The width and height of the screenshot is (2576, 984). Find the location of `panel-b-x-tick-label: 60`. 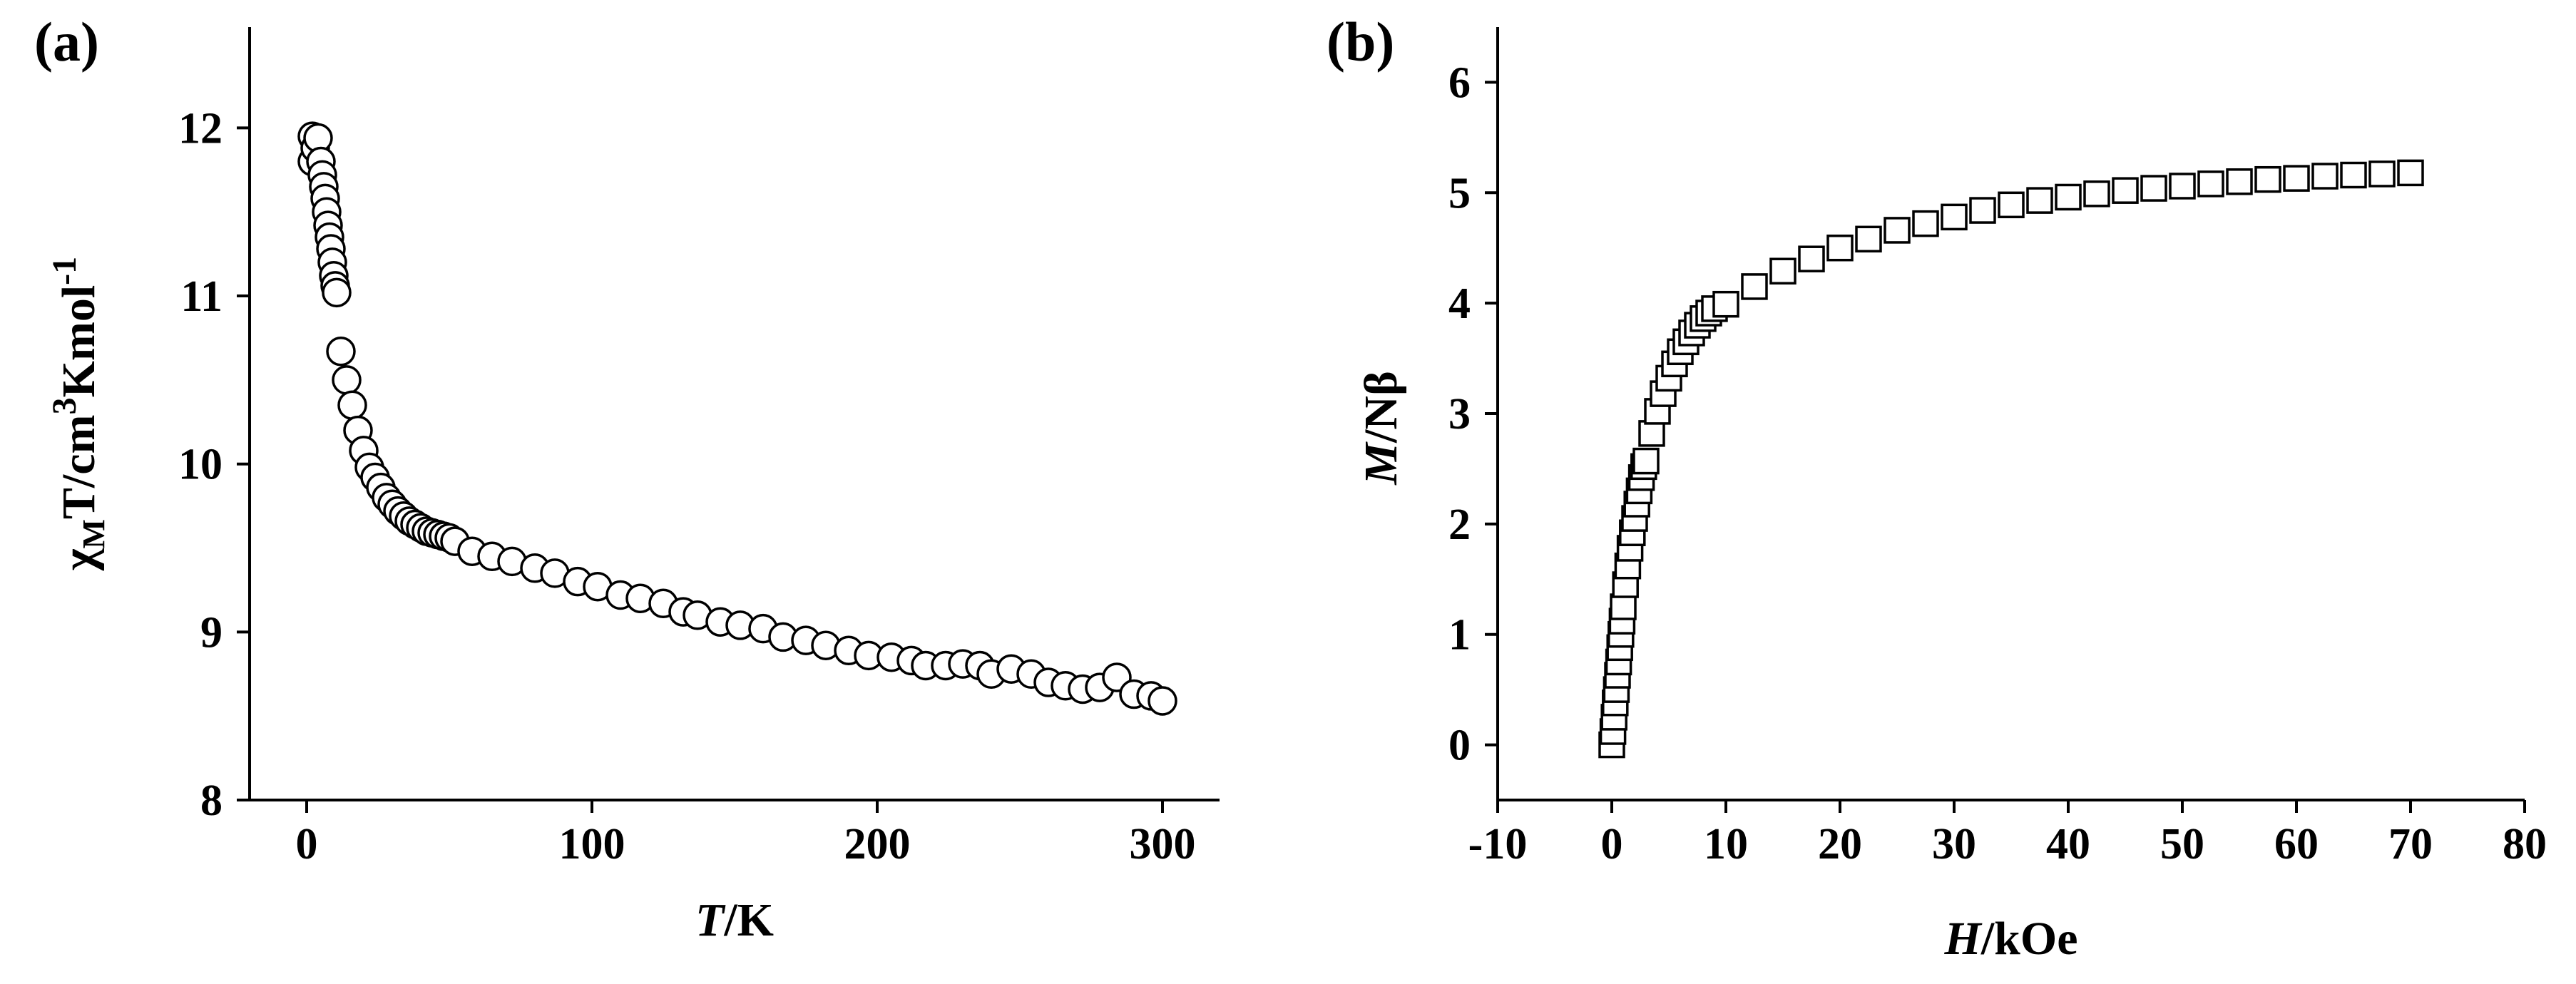

panel-b-x-tick-label: 60 is located at coordinates (2297, 844).